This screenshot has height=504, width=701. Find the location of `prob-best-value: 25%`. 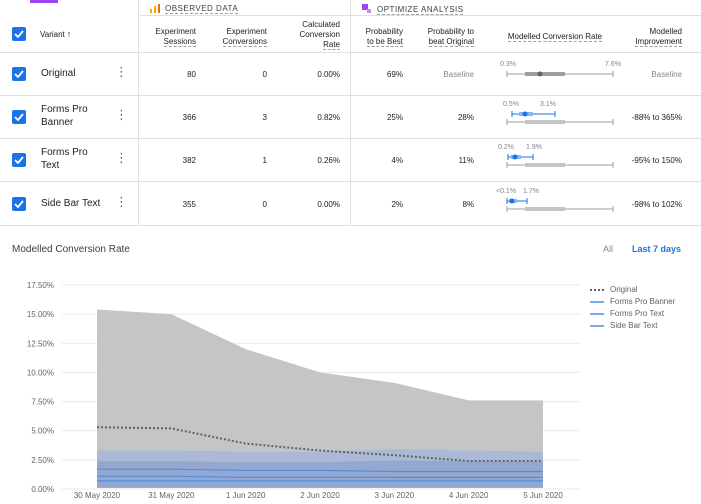

prob-best-value: 25% is located at coordinates (394, 117).